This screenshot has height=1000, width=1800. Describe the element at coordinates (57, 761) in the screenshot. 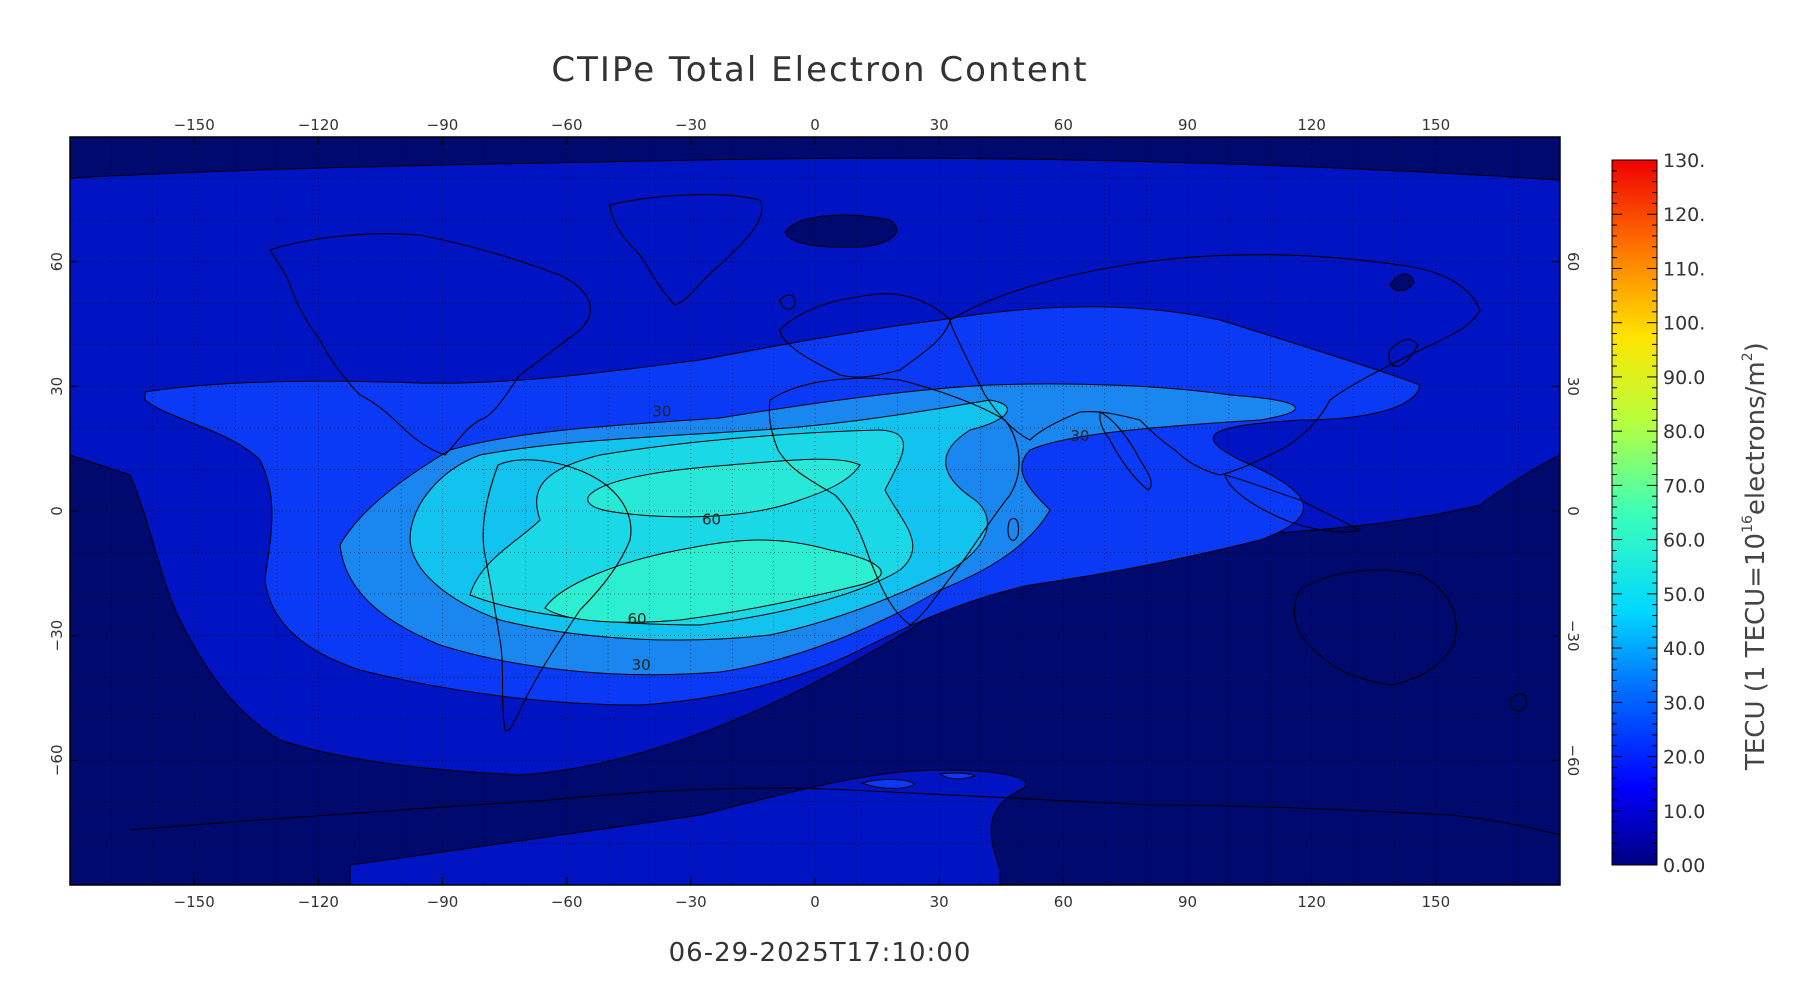

I see `lat-tick-label-left: −60` at that location.